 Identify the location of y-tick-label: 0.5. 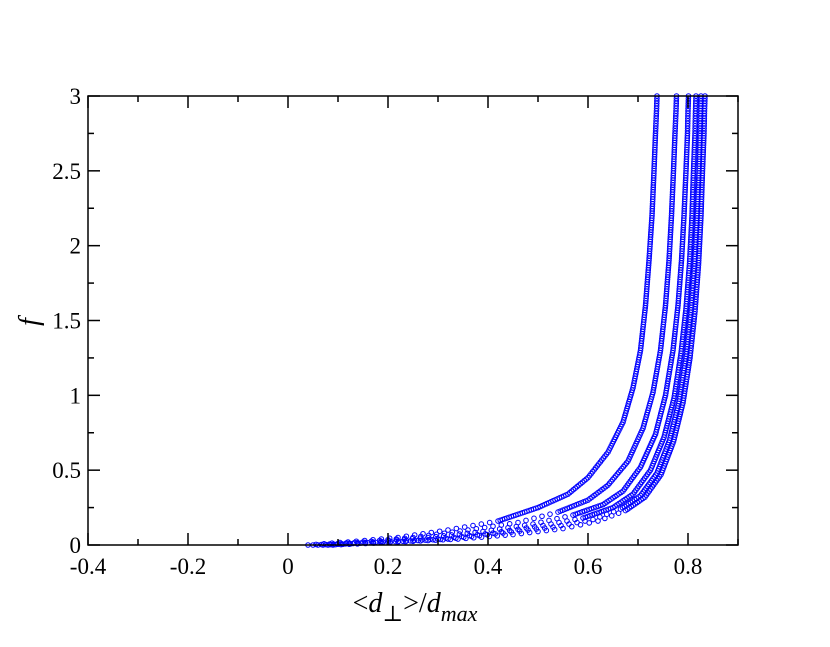
(66, 470).